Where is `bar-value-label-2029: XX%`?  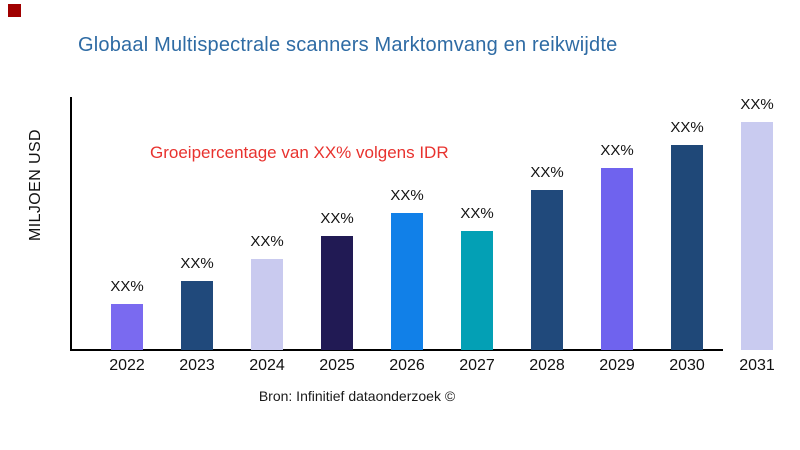 bar-value-label-2029: XX% is located at coordinates (617, 150).